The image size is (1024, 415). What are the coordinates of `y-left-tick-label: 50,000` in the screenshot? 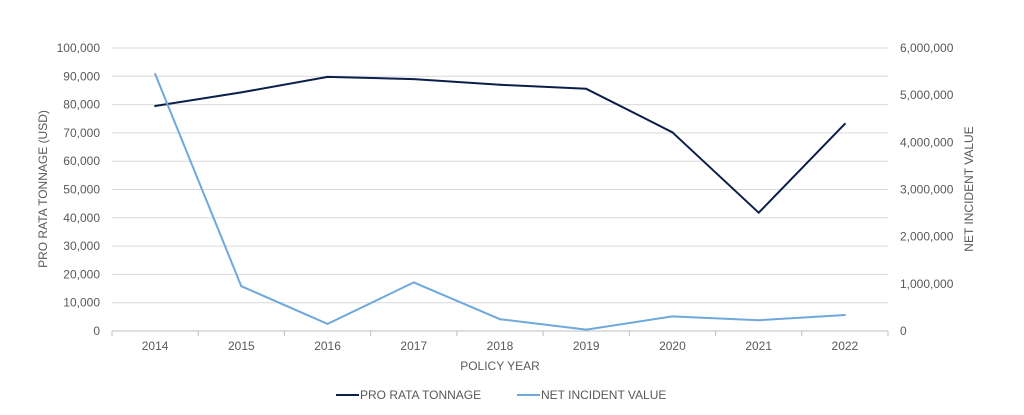 It's located at (81, 190).